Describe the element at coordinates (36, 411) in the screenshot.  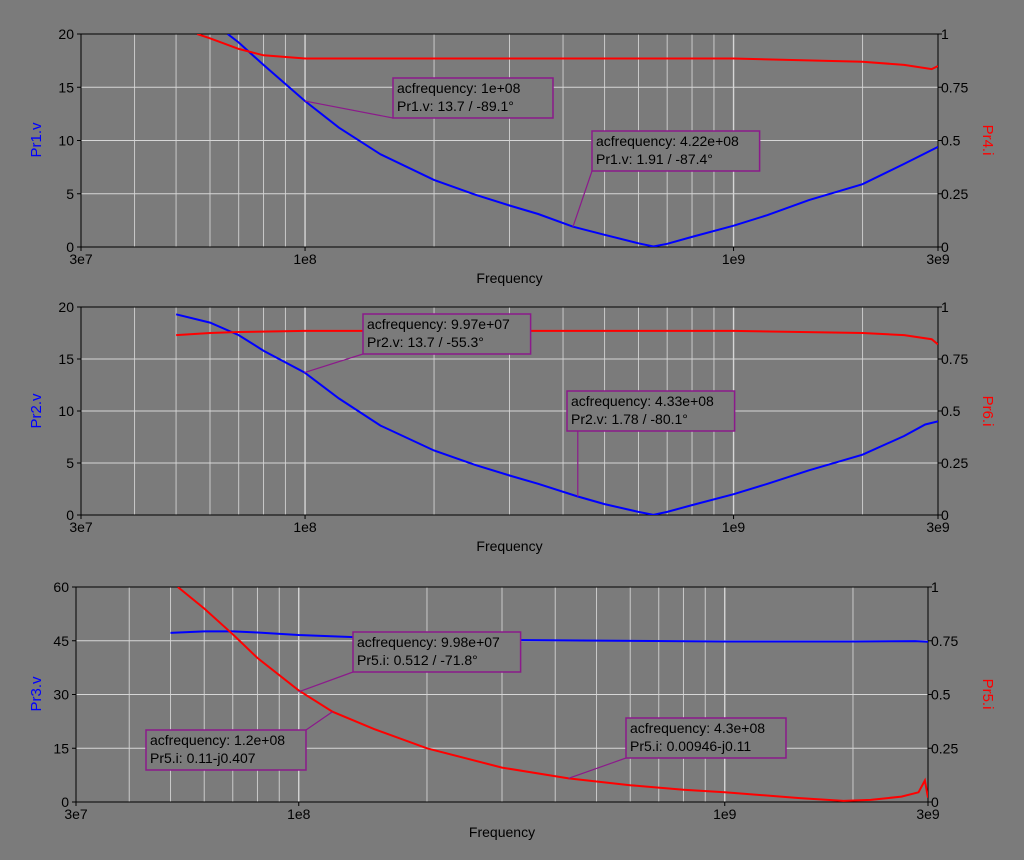
I see `y-left-axis-label: Pr2.v` at that location.